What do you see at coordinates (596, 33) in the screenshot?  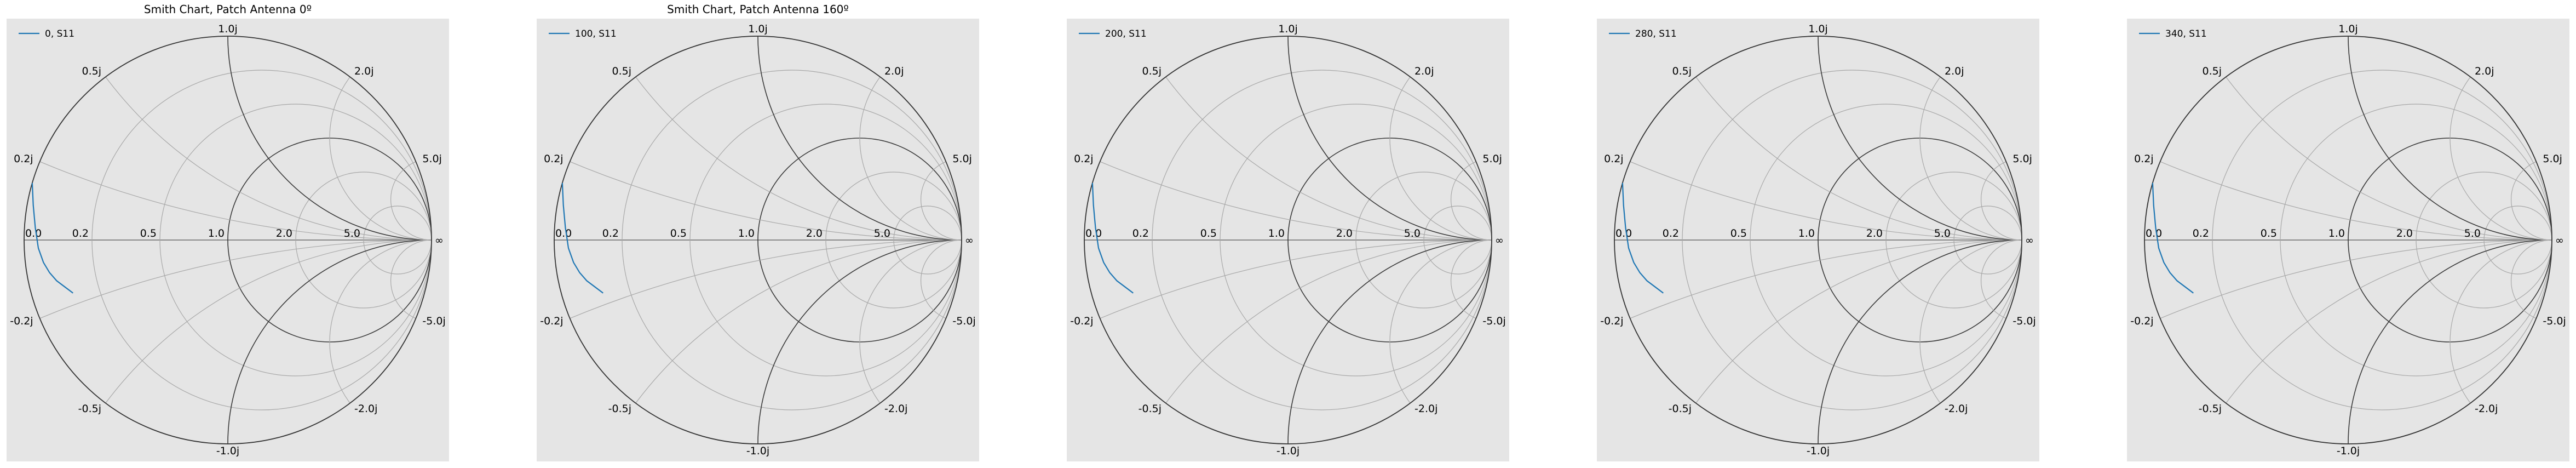 I see `legend-entry: 100, S11` at bounding box center [596, 33].